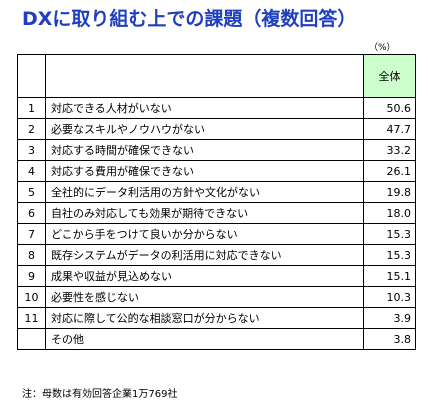 This screenshot has width=428, height=404. I want to click on row-number: 7, so click(31, 234).